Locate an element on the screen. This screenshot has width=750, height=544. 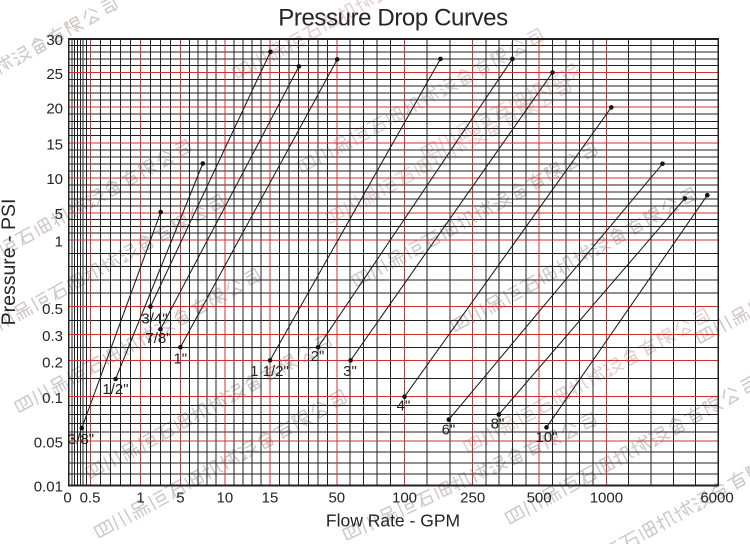
svg-text: 100 is located at coordinates (404, 497).